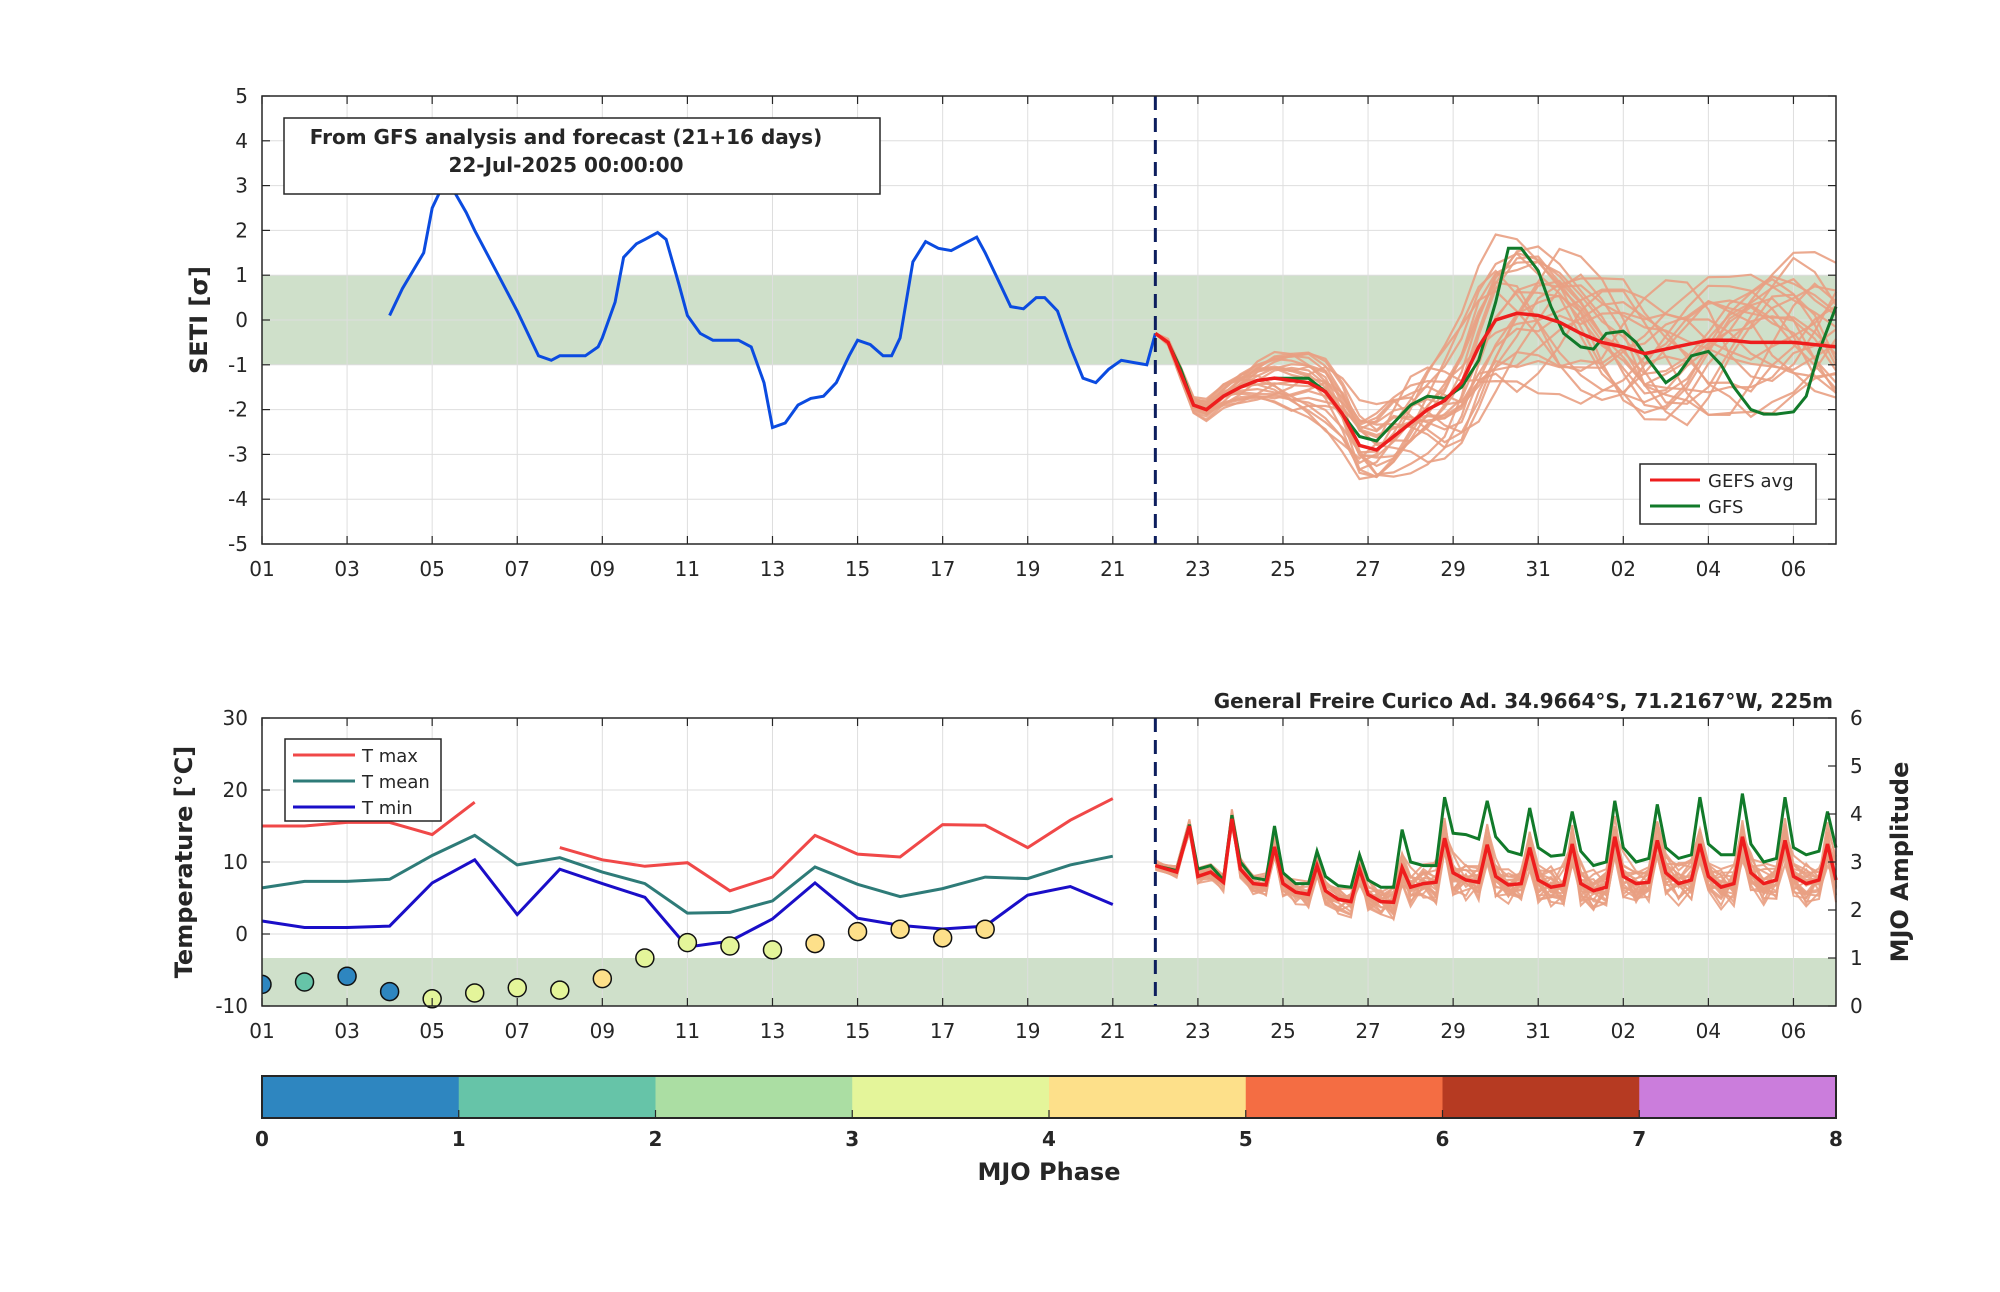 The height and width of the screenshot is (1292, 2000). I want to click on seti-ytick-label: 5, so click(241, 96).